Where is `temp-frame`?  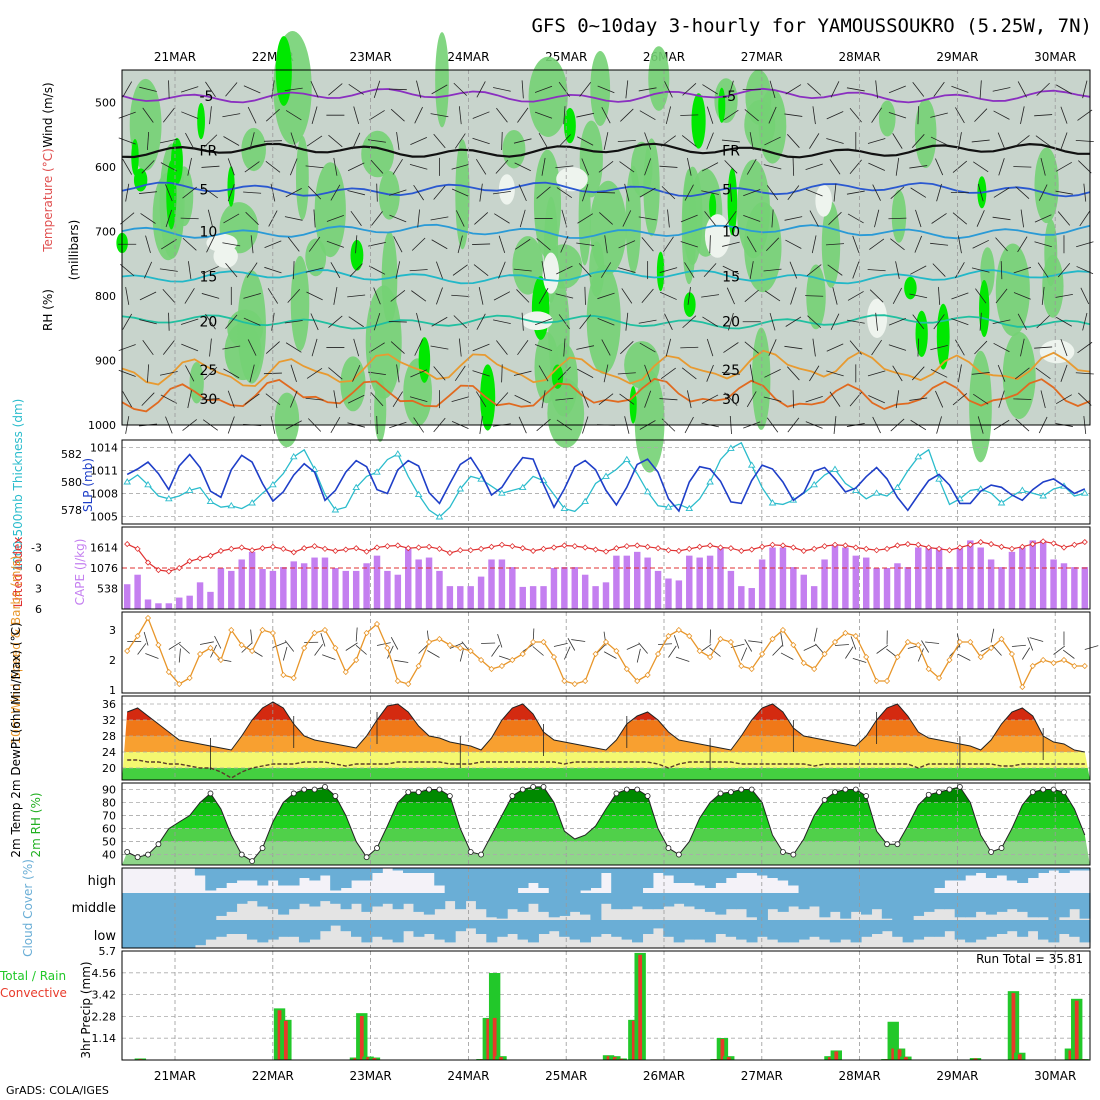
temp-frame is located at coordinates (606, 738).